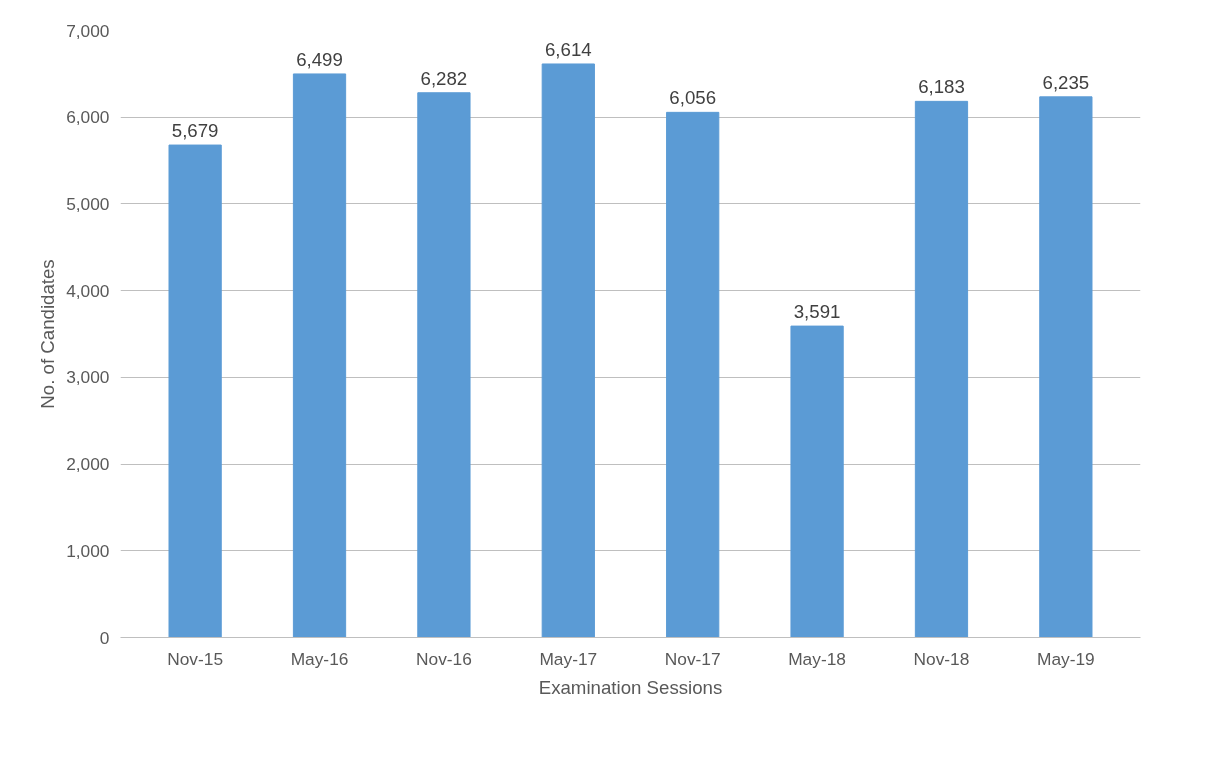 The width and height of the screenshot is (1226, 758). Describe the element at coordinates (104, 637) in the screenshot. I see `y-tick-label: 0` at that location.